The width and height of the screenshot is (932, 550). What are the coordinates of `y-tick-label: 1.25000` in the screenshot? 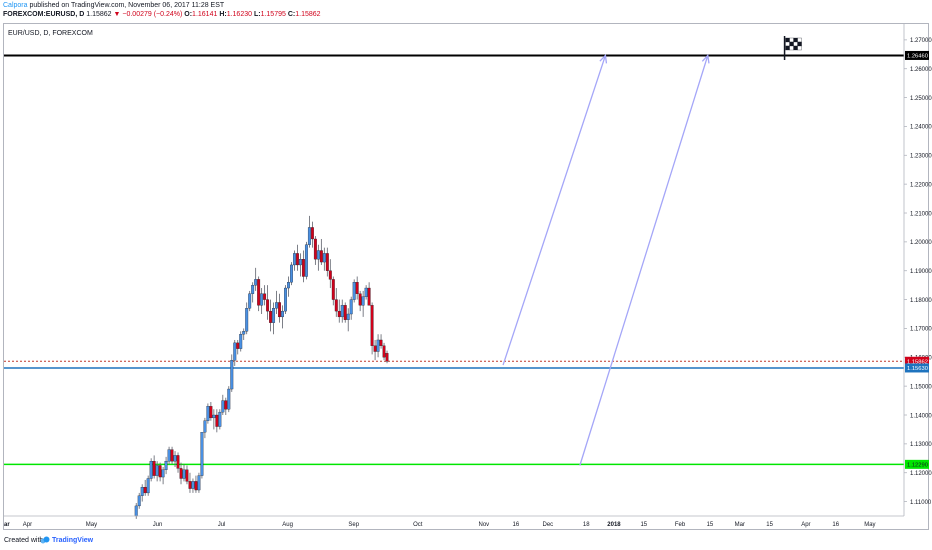 It's located at (921, 99).